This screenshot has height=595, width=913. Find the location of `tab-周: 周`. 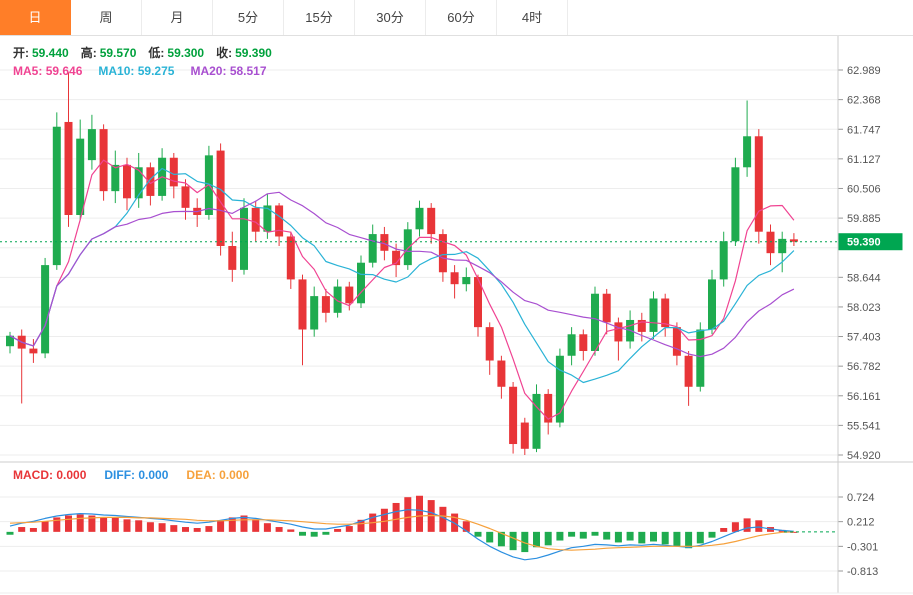

tab-周: 周 is located at coordinates (106, 17).